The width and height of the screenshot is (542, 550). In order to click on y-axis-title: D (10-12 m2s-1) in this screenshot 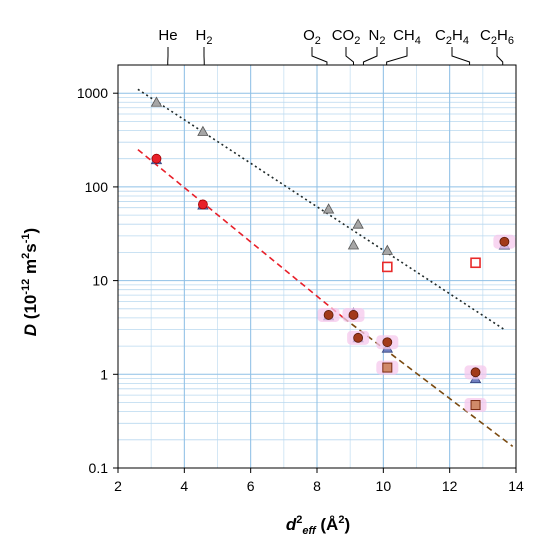, I will do `click(30, 282)`.